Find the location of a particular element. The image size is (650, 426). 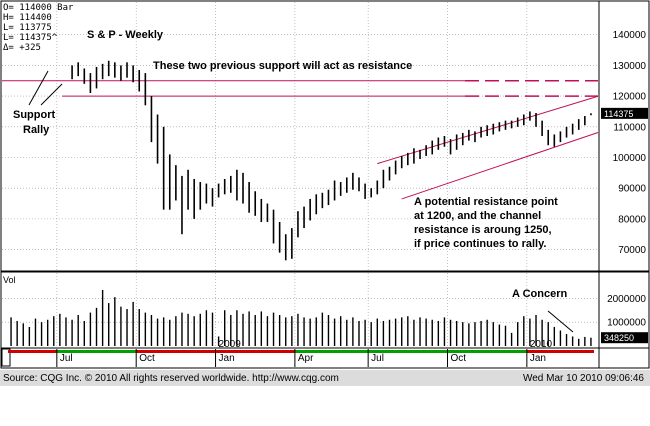

last-volume-label: 348250 is located at coordinates (619, 338).